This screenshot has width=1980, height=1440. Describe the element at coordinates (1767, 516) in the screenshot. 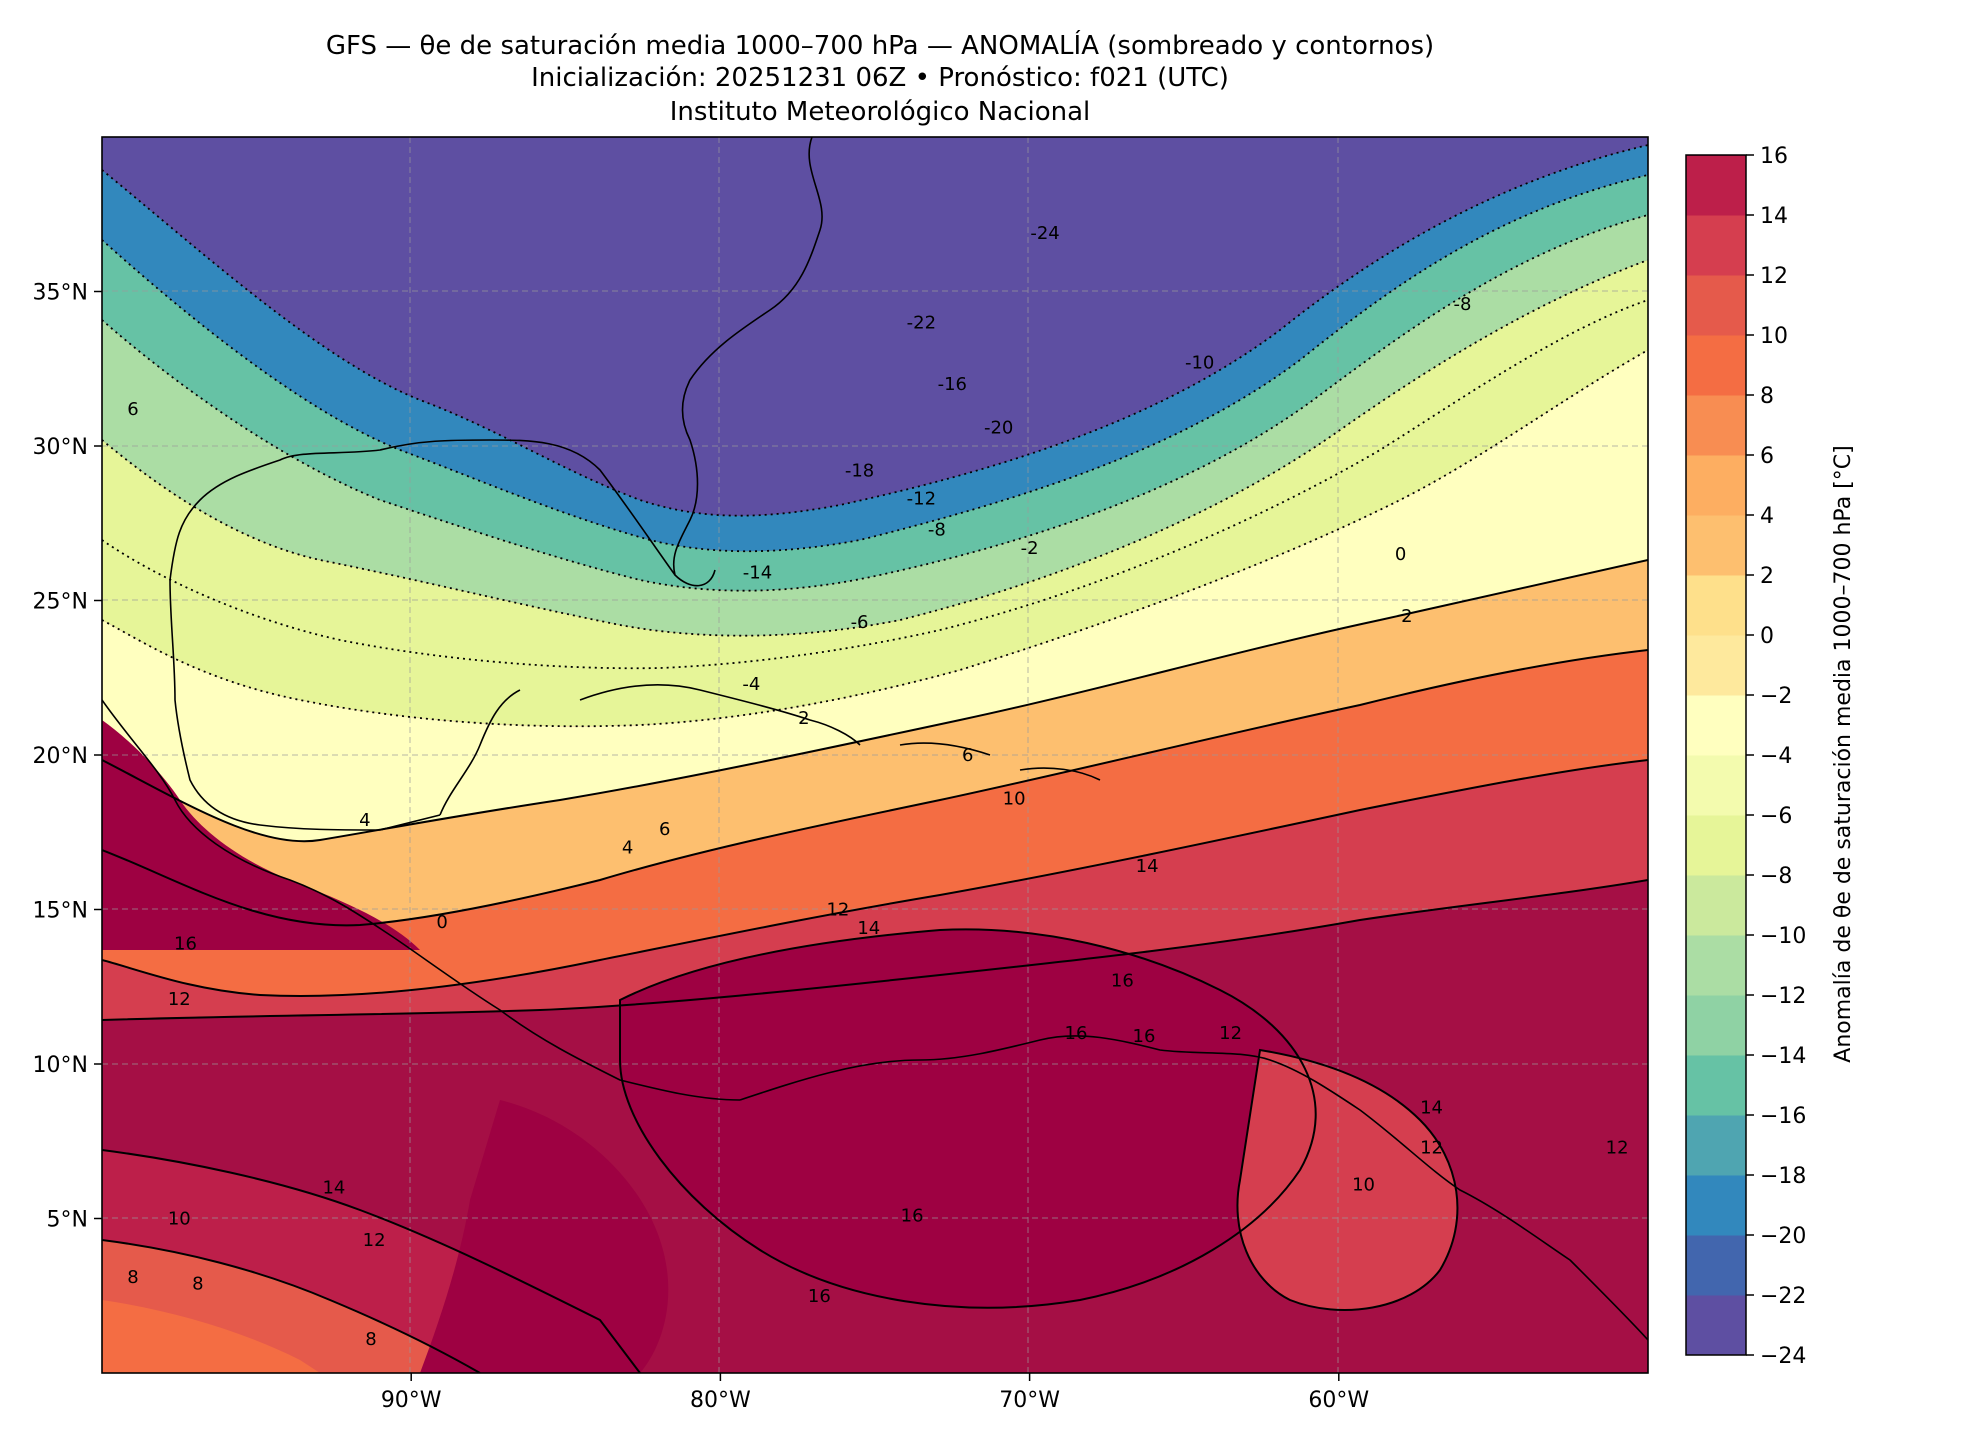

I see `colorbar-tick-label: 4` at that location.